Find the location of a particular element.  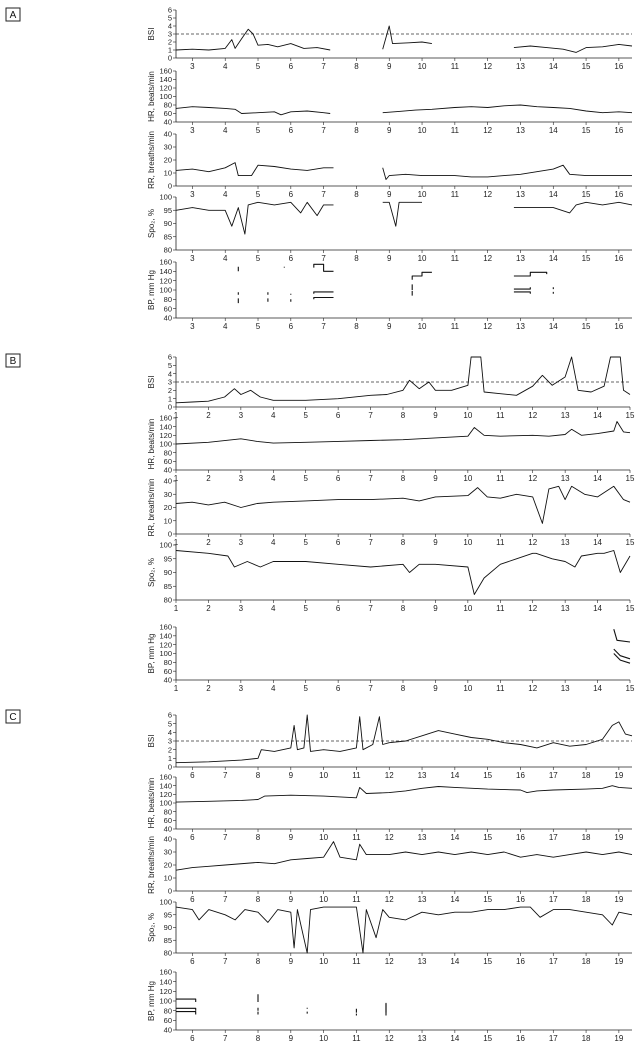

panel-b-bp-xtick-label: 4 is located at coordinates (273, 688).